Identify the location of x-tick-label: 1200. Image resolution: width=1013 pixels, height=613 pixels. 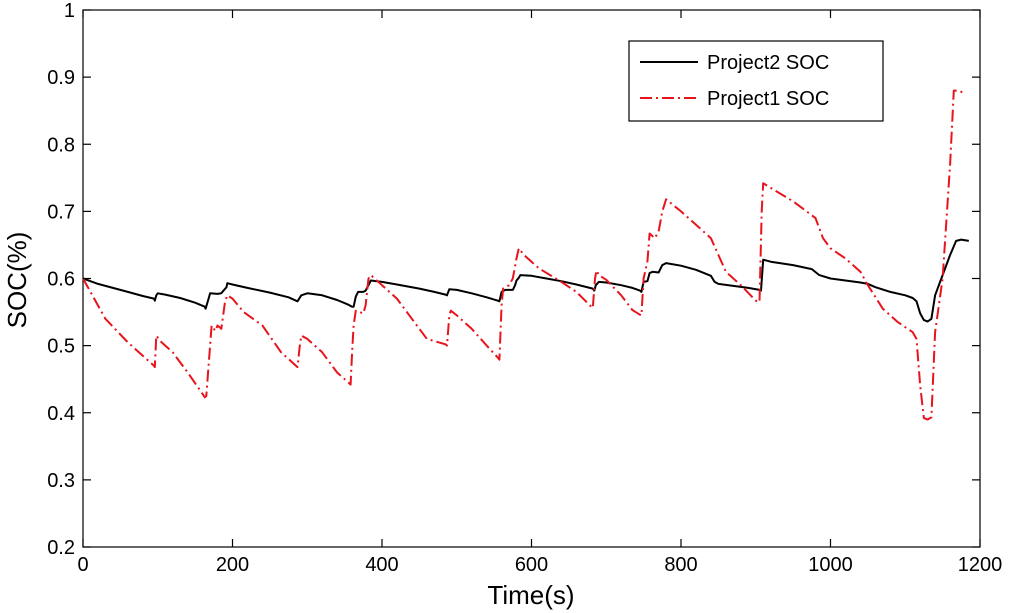
(980, 565).